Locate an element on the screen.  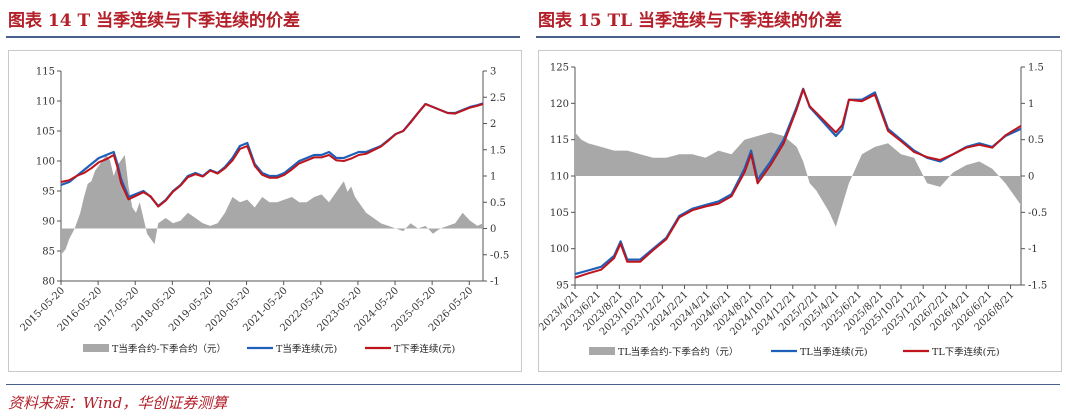
title-rule-left is located at coordinates (263, 37).